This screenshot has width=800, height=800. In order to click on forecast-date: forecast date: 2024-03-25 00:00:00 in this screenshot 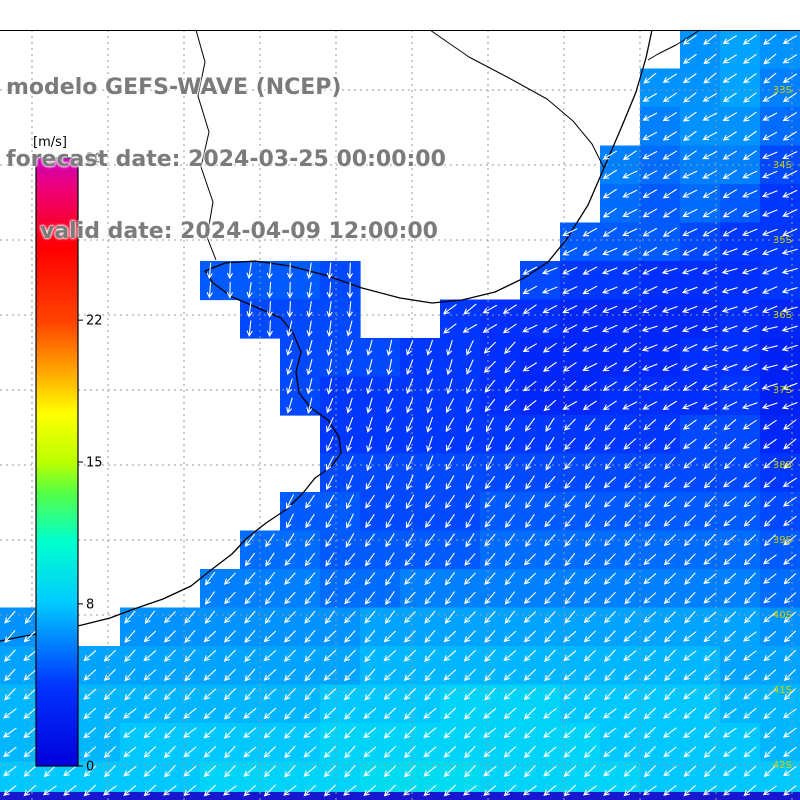, I will do `click(226, 159)`.